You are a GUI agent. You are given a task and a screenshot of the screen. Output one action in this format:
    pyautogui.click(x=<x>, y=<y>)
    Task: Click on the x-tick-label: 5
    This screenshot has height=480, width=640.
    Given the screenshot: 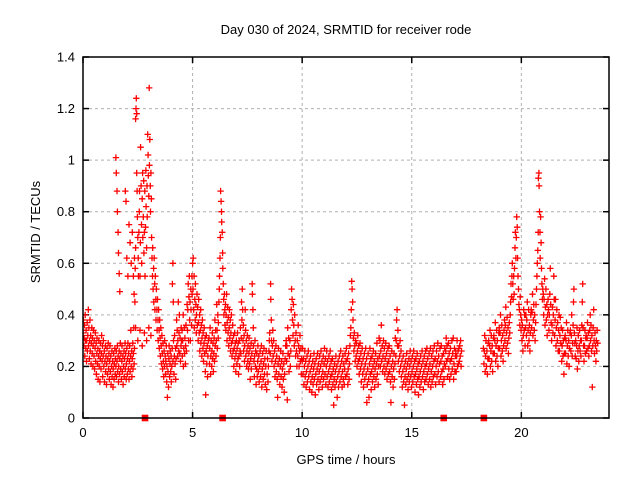 What is the action you would take?
    pyautogui.click(x=192, y=432)
    